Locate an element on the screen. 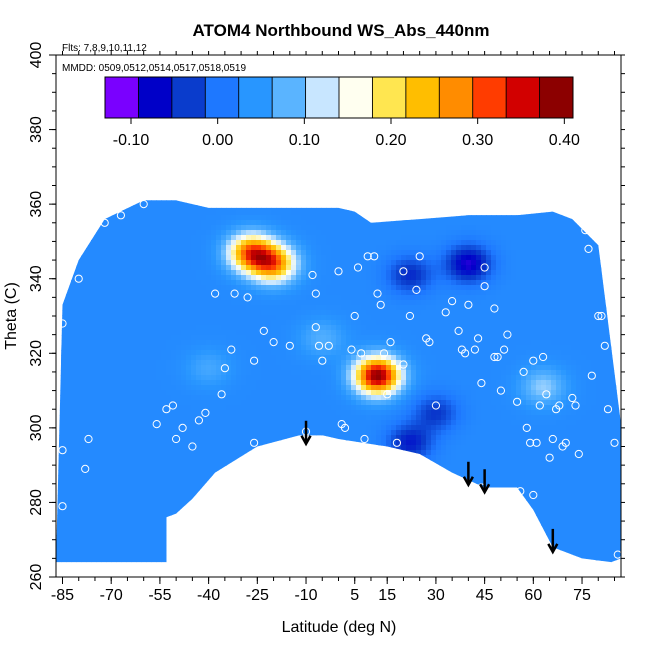  colorbar-tick-label: 0.20 is located at coordinates (390, 140).